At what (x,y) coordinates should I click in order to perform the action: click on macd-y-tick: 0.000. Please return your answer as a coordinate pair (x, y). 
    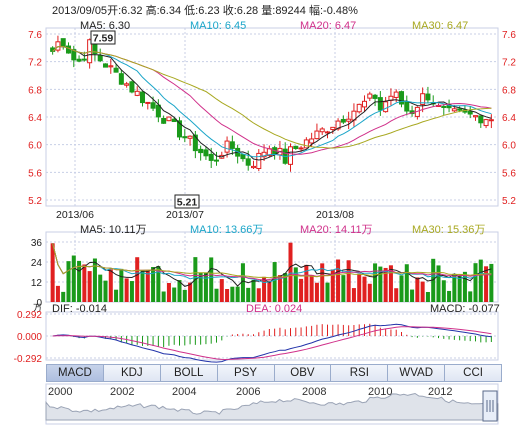
    Looking at the image, I should click on (29, 337).